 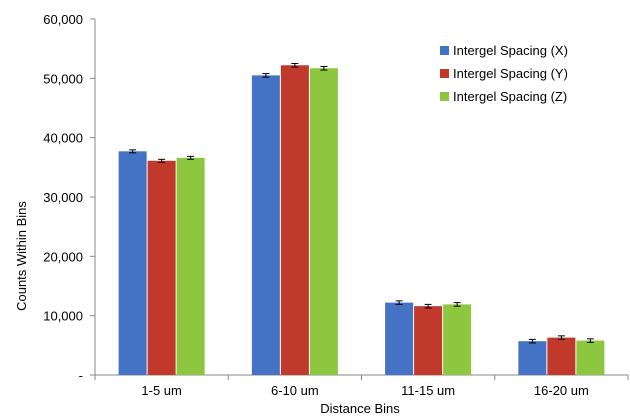 What do you see at coordinates (510, 50) in the screenshot?
I see `legend-label: Intergel Spacing (X)` at bounding box center [510, 50].